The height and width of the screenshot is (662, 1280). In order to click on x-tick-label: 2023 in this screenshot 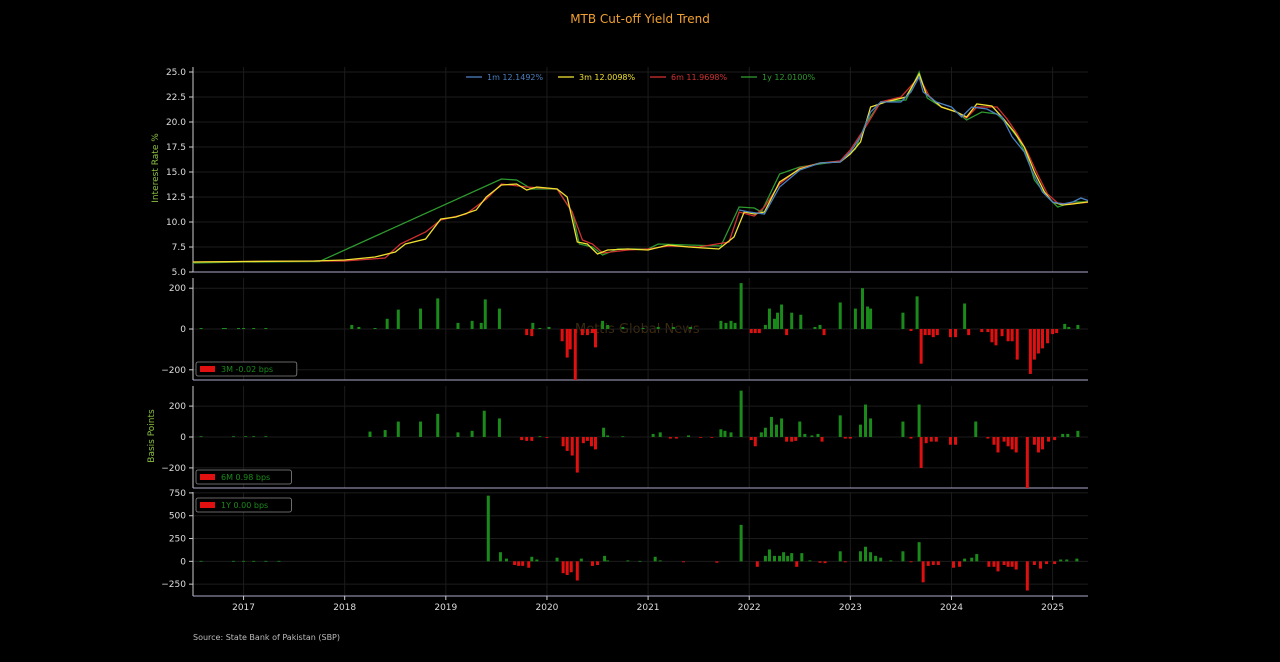, I will do `click(850, 608)`.